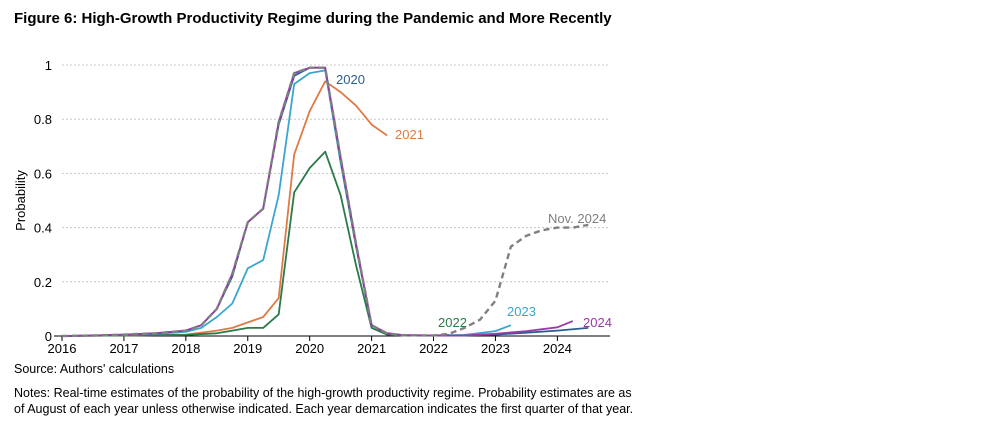  I want to click on y-tick-label: 0.4, so click(43, 228).